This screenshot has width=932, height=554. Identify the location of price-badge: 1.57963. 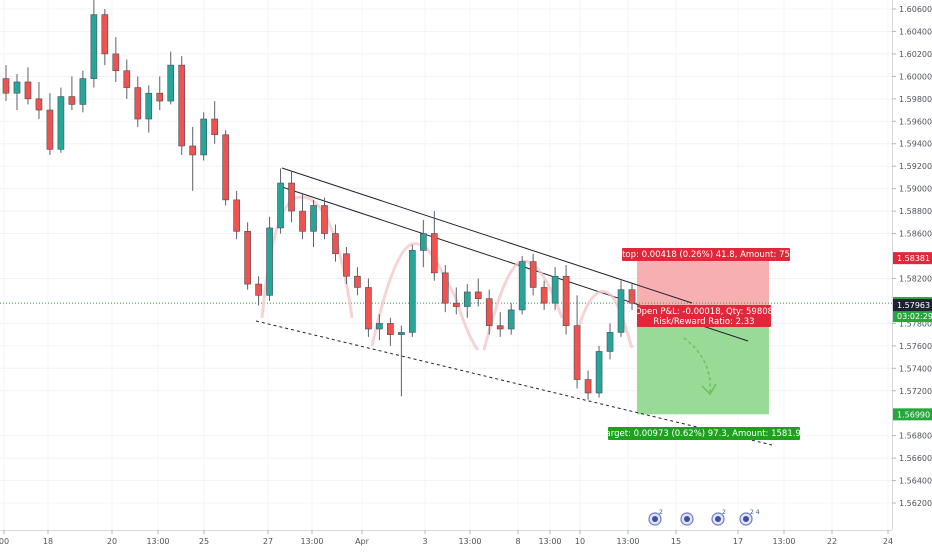
(912, 305).